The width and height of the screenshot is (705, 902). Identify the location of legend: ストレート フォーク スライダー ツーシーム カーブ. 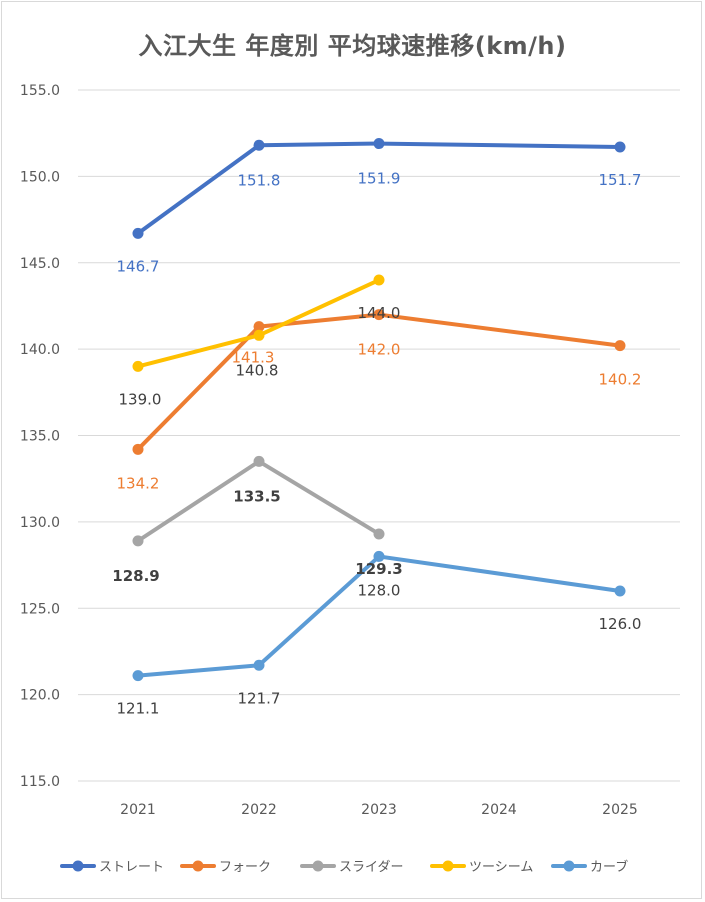
(344, 867).